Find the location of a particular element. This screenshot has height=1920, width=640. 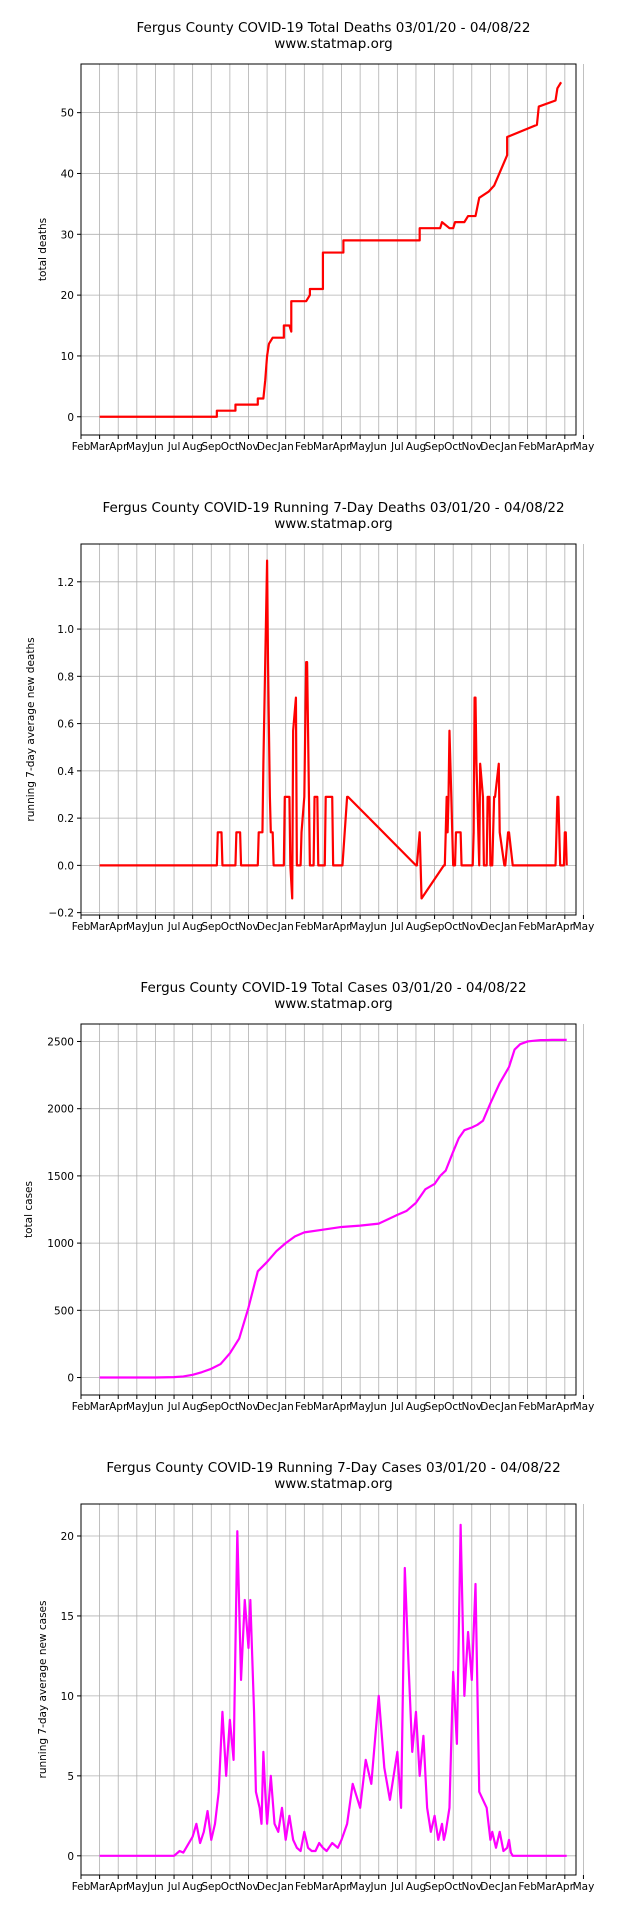

y-tick-label: 0.6 is located at coordinates (65, 725).